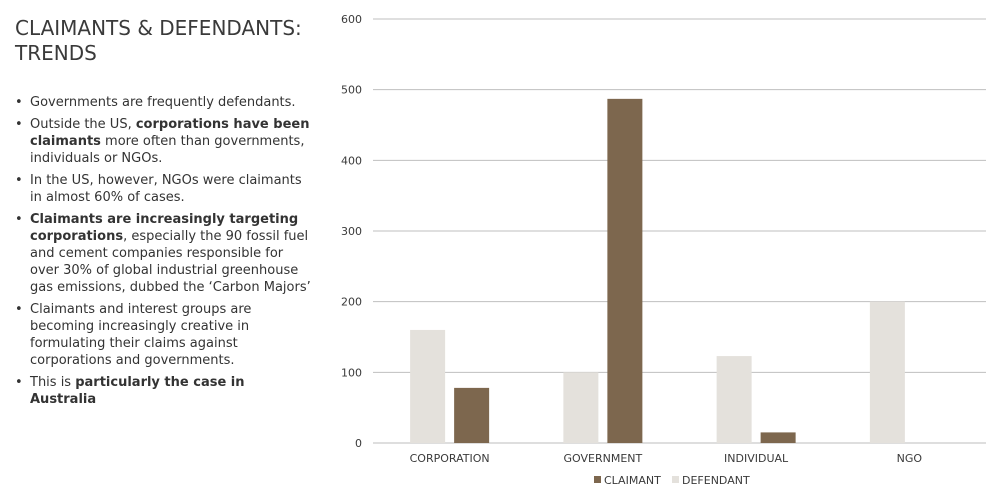 Image resolution: width=1000 pixels, height=501 pixels. Describe the element at coordinates (83, 124) in the screenshot. I see `bullet-text: Outside the US,` at that location.